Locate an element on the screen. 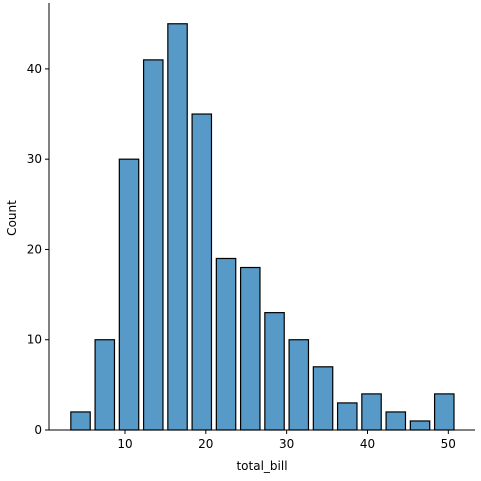  y-axis-label: Count is located at coordinates (12, 218).